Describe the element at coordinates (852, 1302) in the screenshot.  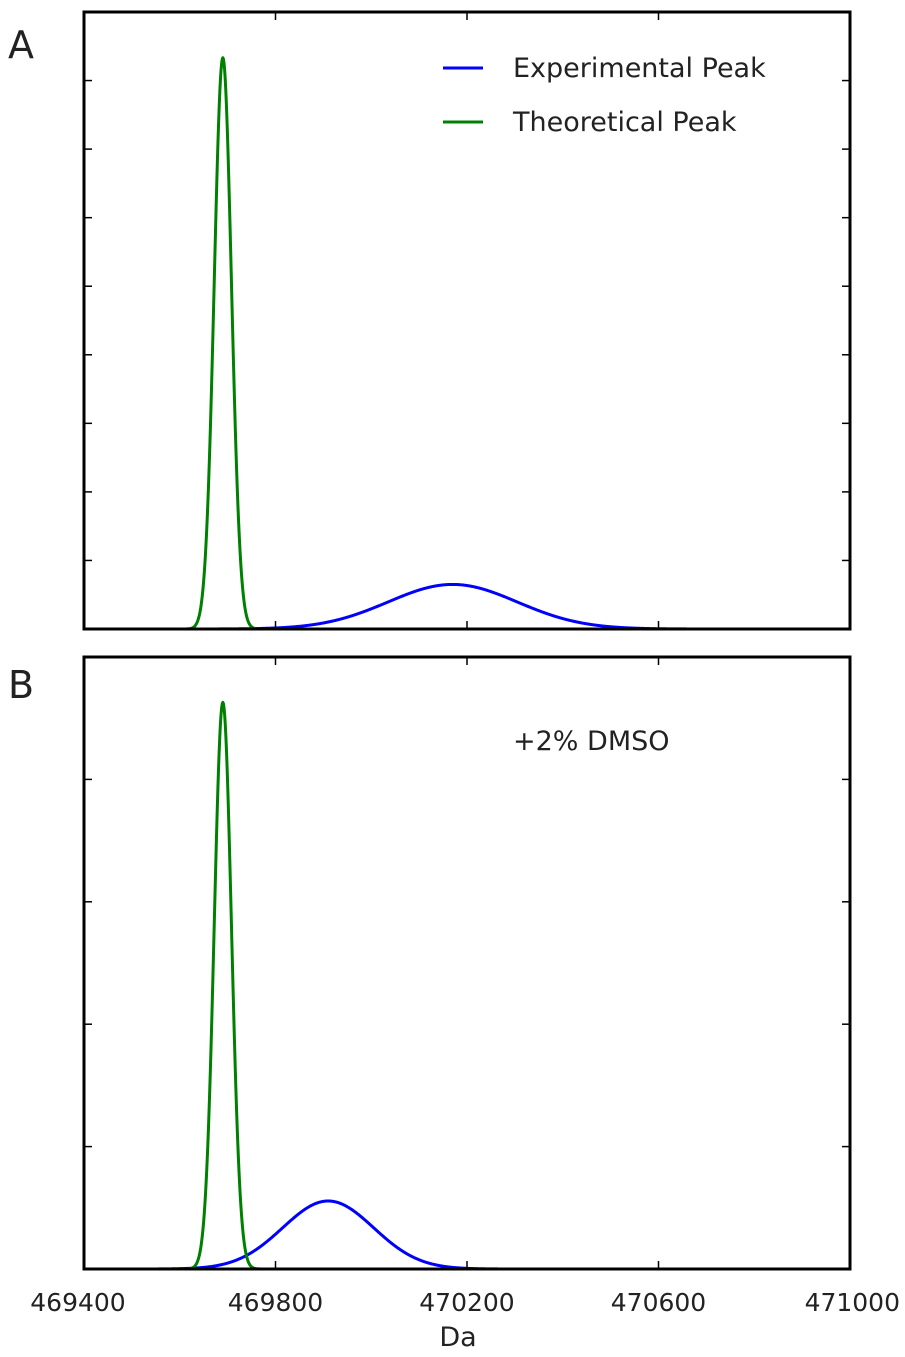
I see `x-tick-label: 471000` at that location.